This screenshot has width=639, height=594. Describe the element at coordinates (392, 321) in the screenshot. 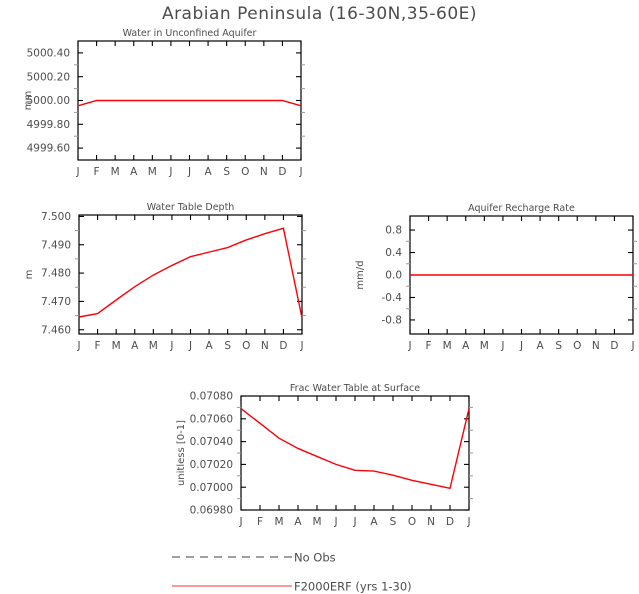

I see `y-tick-label: -0.8` at that location.